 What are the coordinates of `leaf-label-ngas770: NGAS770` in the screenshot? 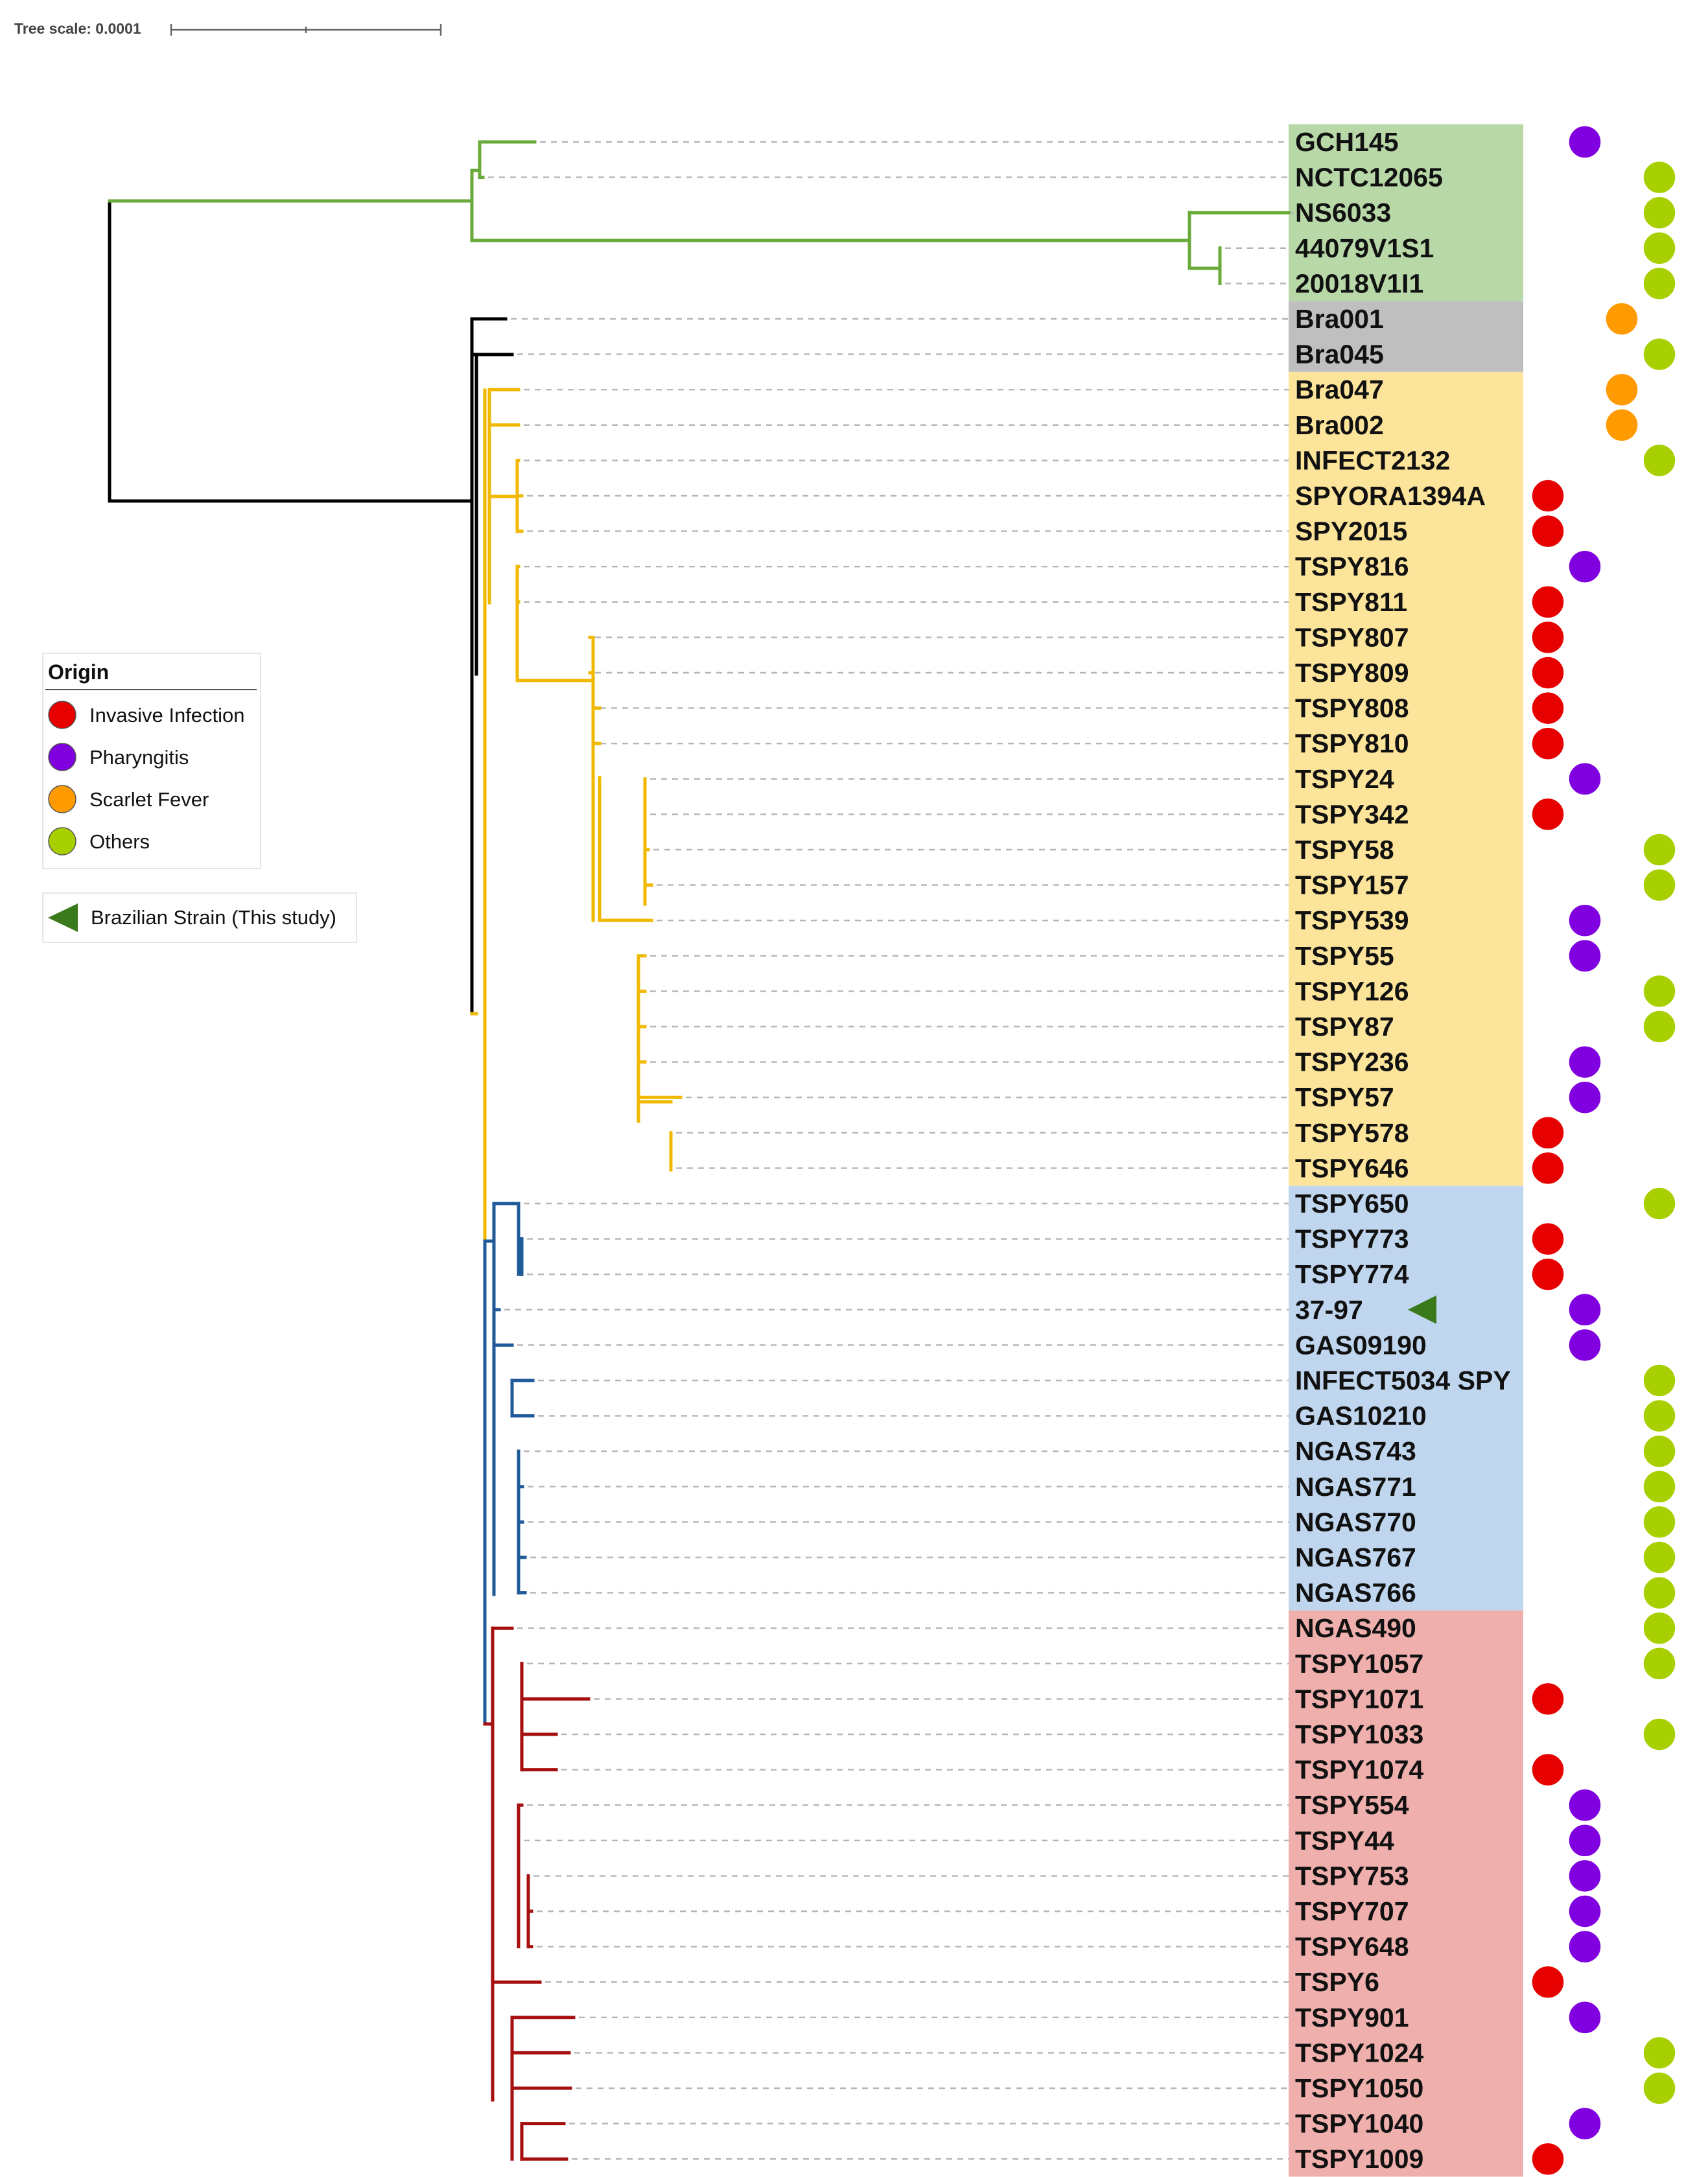 It's located at (1356, 1522).